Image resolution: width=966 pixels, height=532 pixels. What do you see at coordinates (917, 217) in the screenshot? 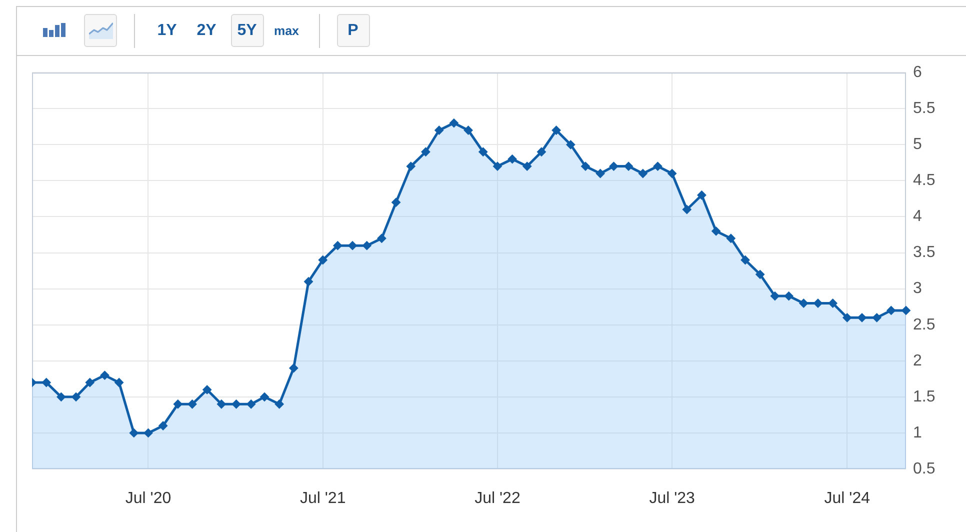
I see `y-tick-label: 4` at bounding box center [917, 217].